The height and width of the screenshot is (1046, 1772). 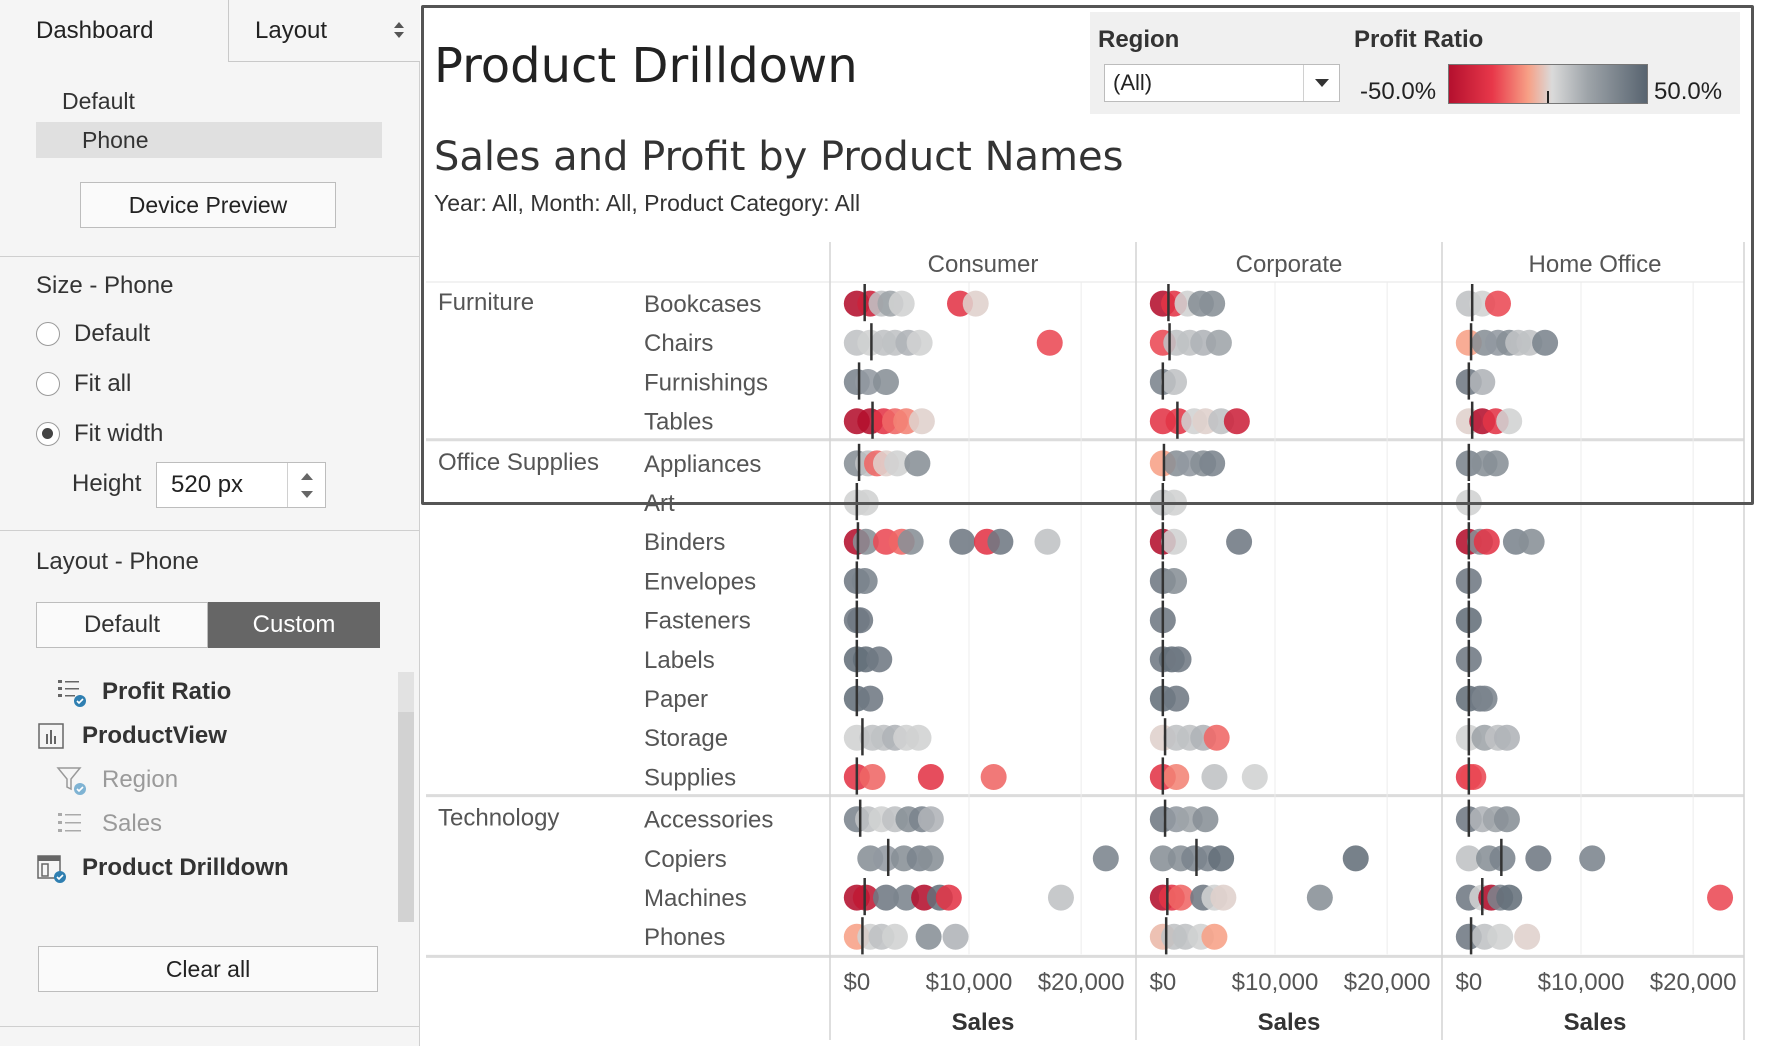 What do you see at coordinates (294, 625) in the screenshot?
I see `layout-custom-button: Custom` at bounding box center [294, 625].